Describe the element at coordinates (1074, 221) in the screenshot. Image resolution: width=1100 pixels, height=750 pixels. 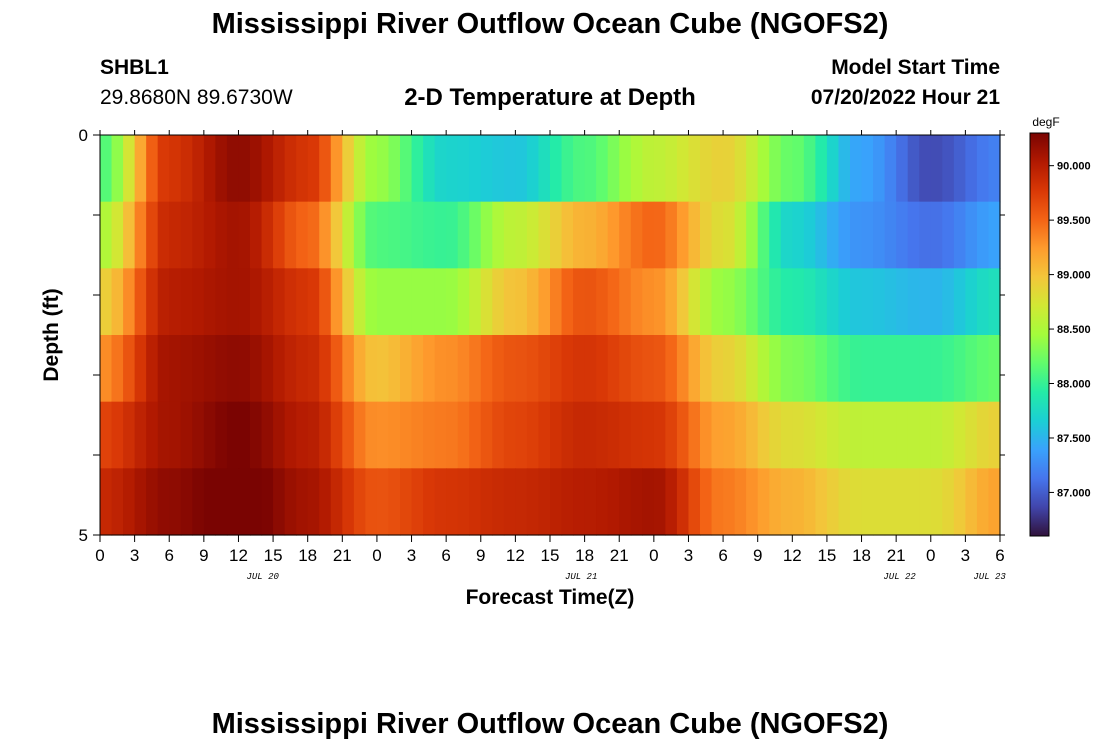
I see `colorbar-tick-label: 89.500` at that location.